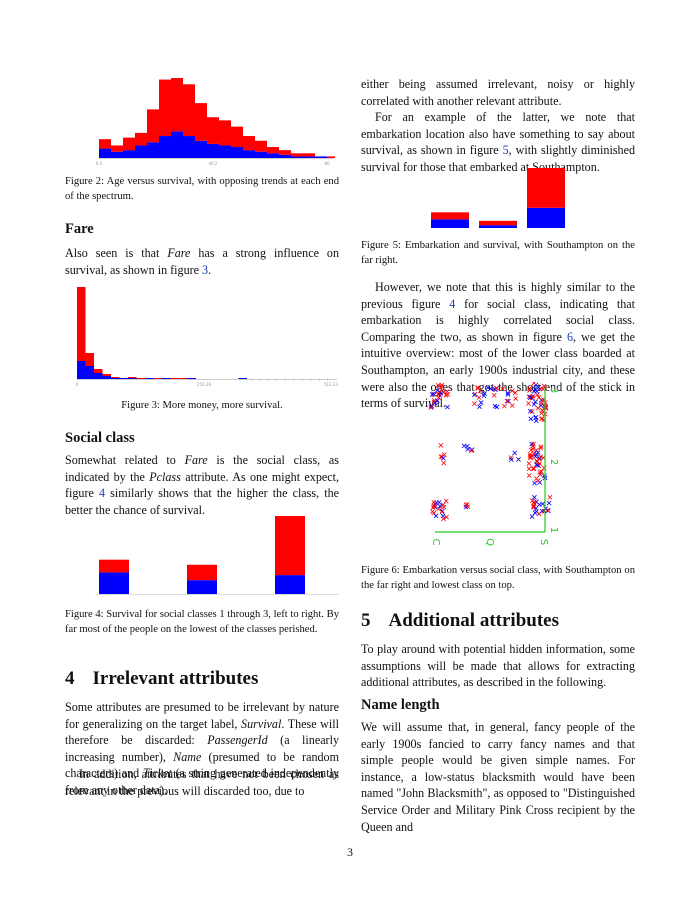  What do you see at coordinates (202, 405) in the screenshot?
I see `figure-3-caption: Figure 3: More money, more survival.` at bounding box center [202, 405].